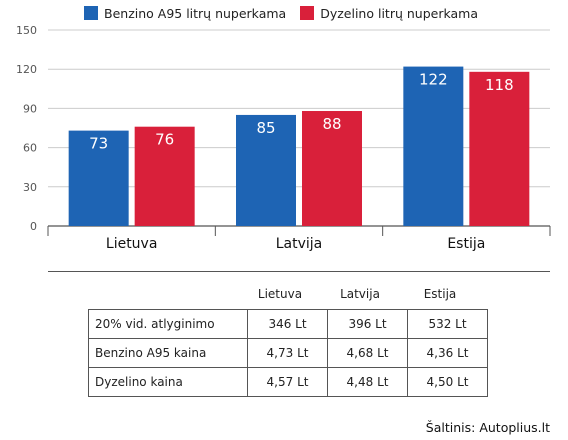 This screenshot has width=568, height=440. Describe the element at coordinates (466, 244) in the screenshot. I see `x-category-label: Estija` at that location.